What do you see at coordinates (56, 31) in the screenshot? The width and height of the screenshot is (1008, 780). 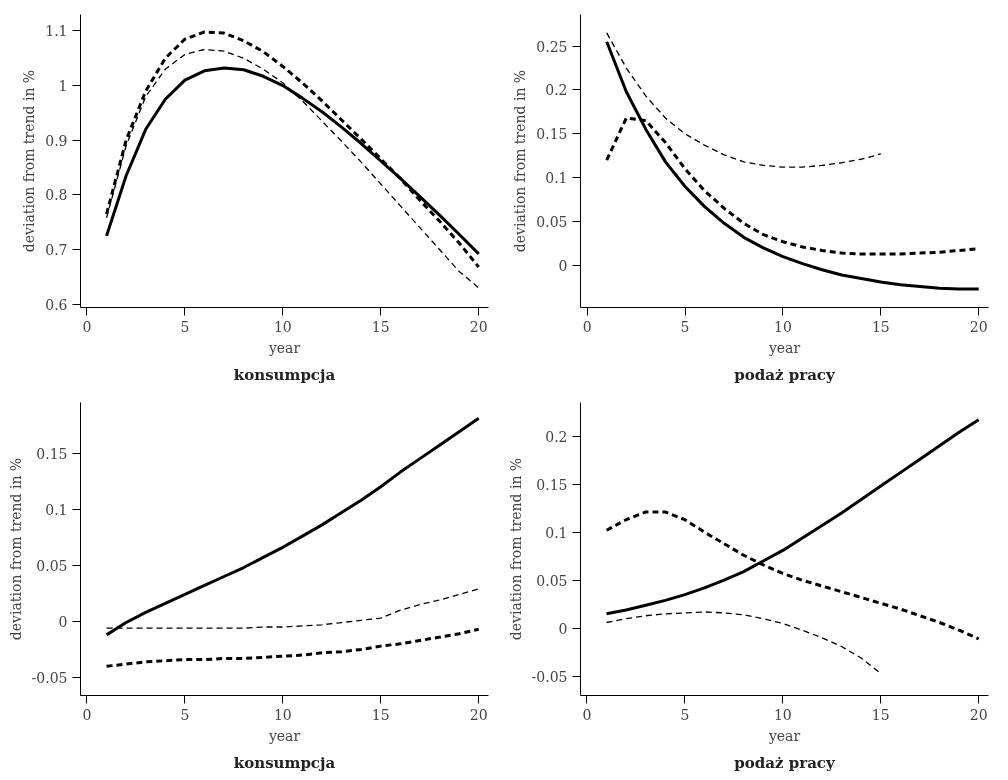 I see `y-tick-label: 1.1` at bounding box center [56, 31].